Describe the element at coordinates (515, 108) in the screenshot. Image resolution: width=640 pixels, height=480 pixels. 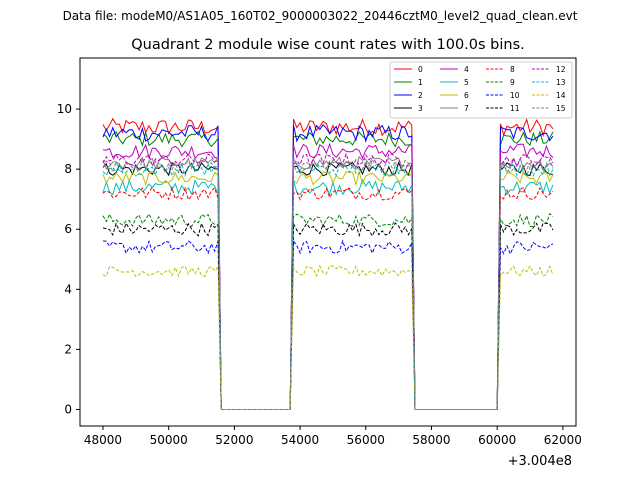
I see `legend-label-11: 11` at that location.